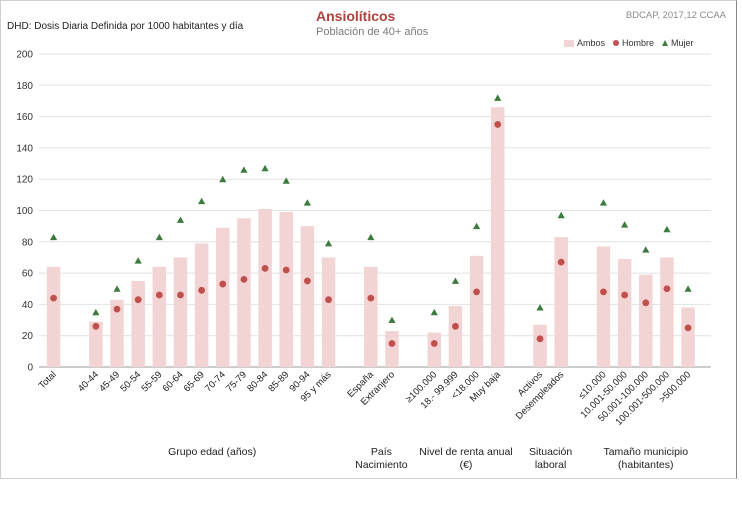 The height and width of the screenshot is (525, 742). I want to click on y-tick-label: 80, so click(28, 242).